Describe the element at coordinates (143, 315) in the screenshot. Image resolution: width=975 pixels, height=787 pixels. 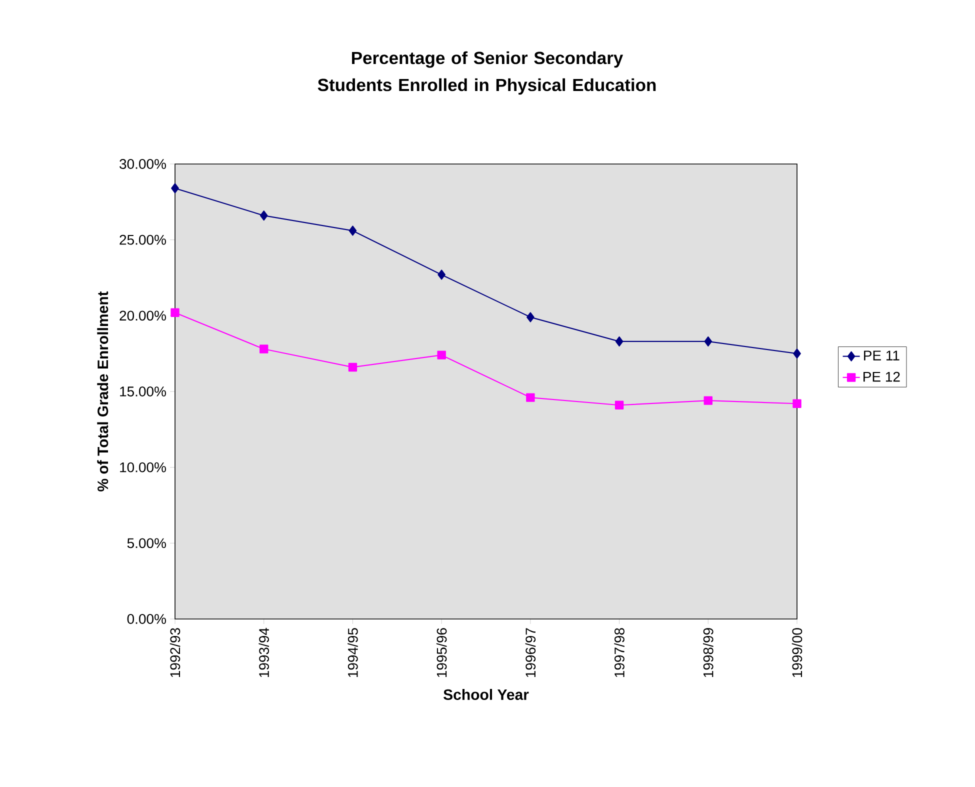
I see `y-tick-label: 20.00%` at that location.